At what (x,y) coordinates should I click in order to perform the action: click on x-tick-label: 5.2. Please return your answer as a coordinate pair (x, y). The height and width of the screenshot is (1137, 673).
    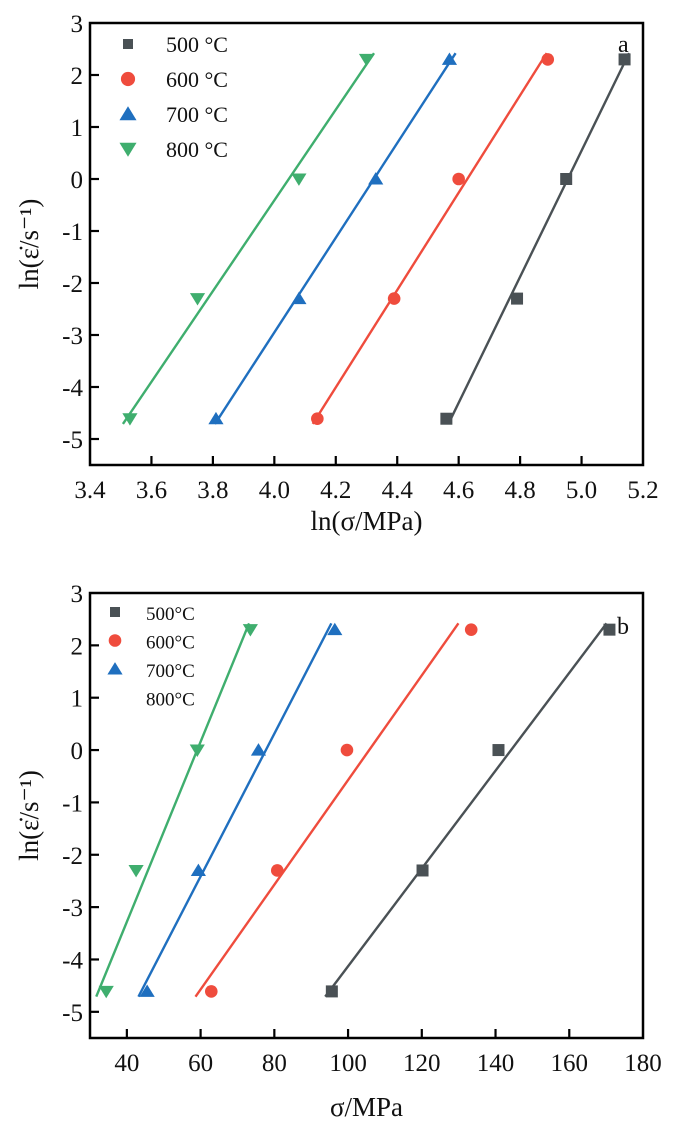
    Looking at the image, I should click on (642, 490).